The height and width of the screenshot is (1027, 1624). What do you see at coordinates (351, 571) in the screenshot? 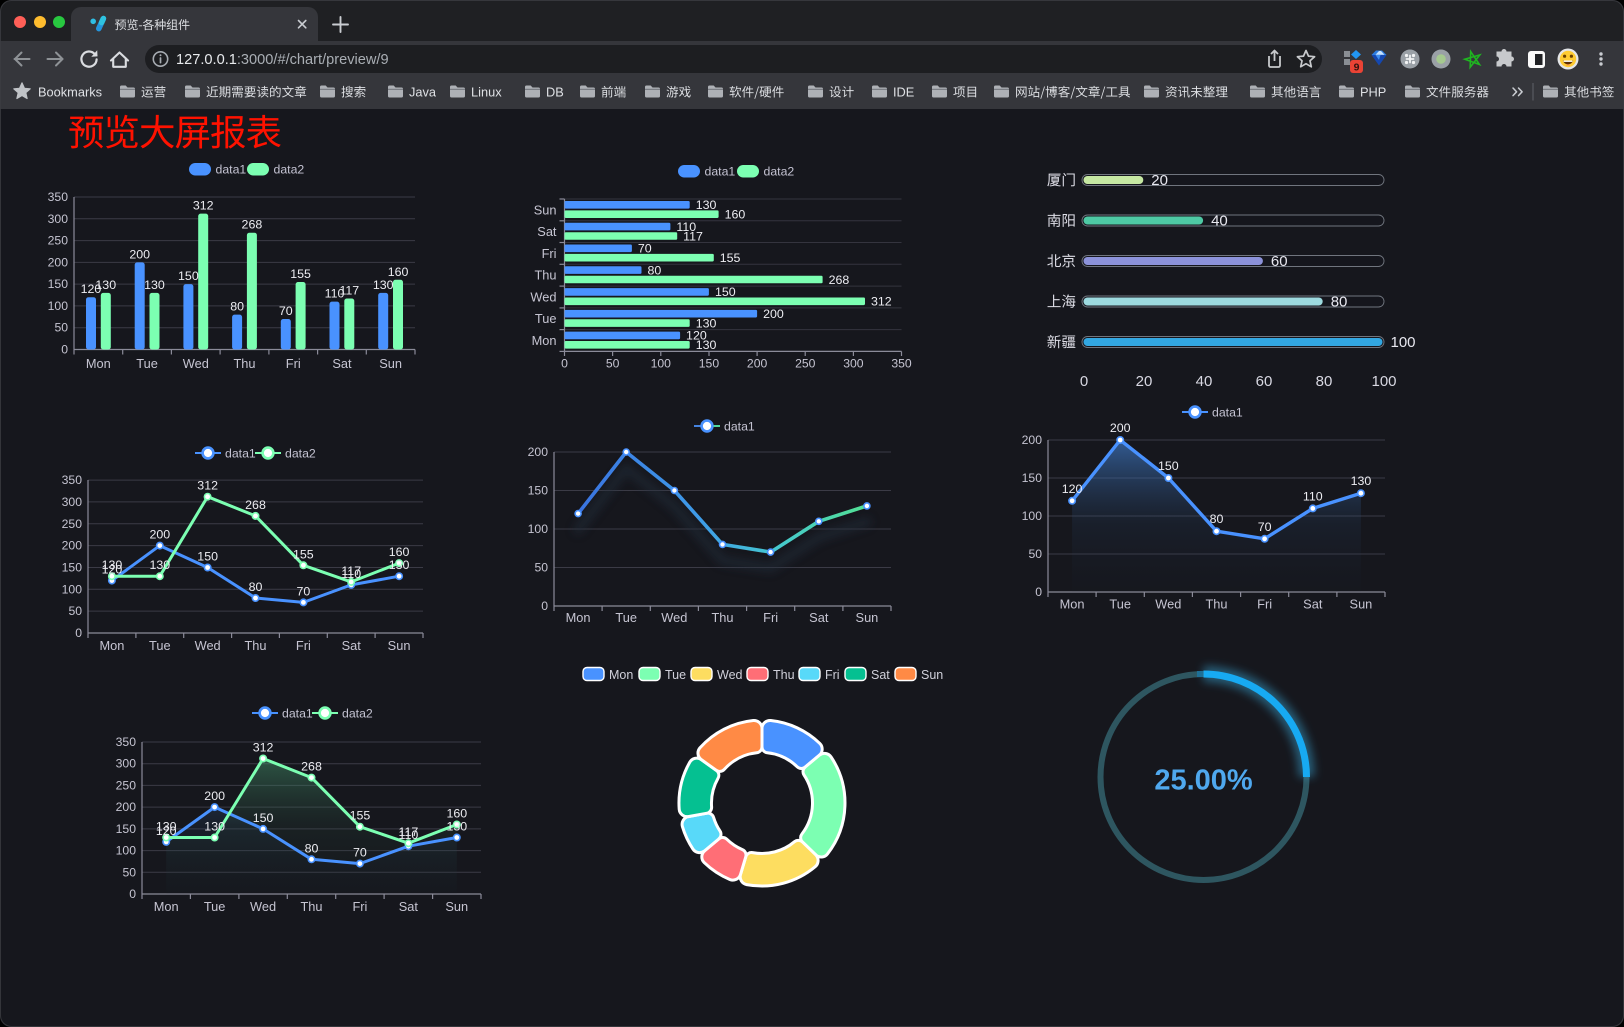
I see `svg-text: 117` at bounding box center [351, 571].